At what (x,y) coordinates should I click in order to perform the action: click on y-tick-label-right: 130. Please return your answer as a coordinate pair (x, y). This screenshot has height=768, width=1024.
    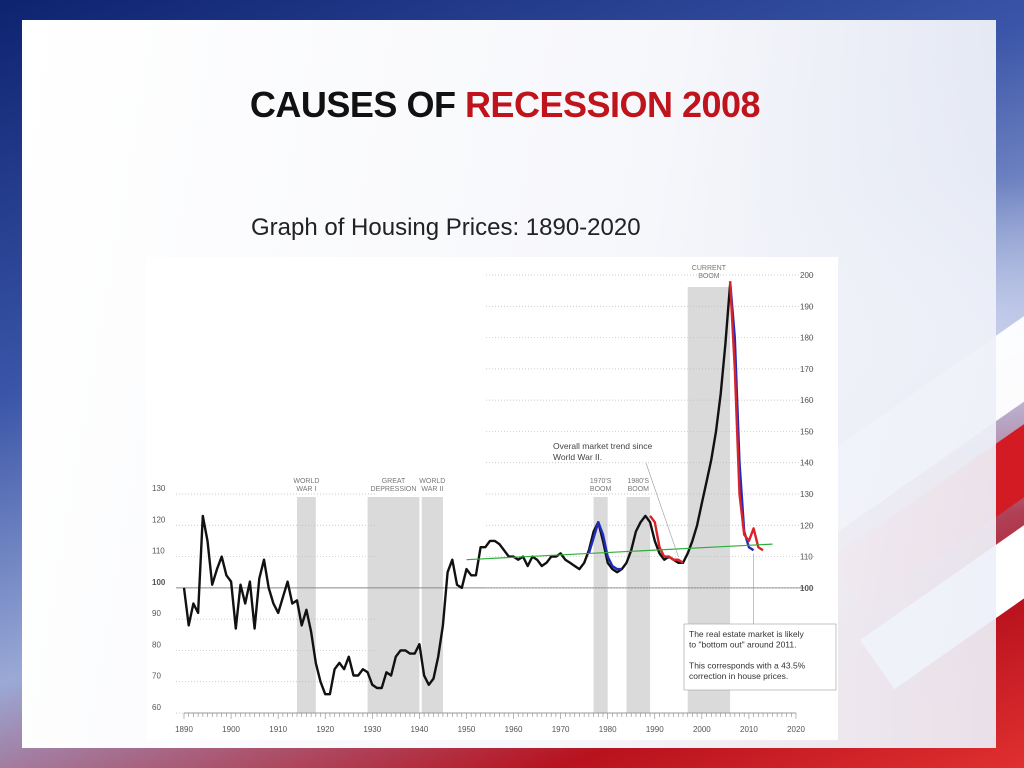
    Looking at the image, I should click on (807, 494).